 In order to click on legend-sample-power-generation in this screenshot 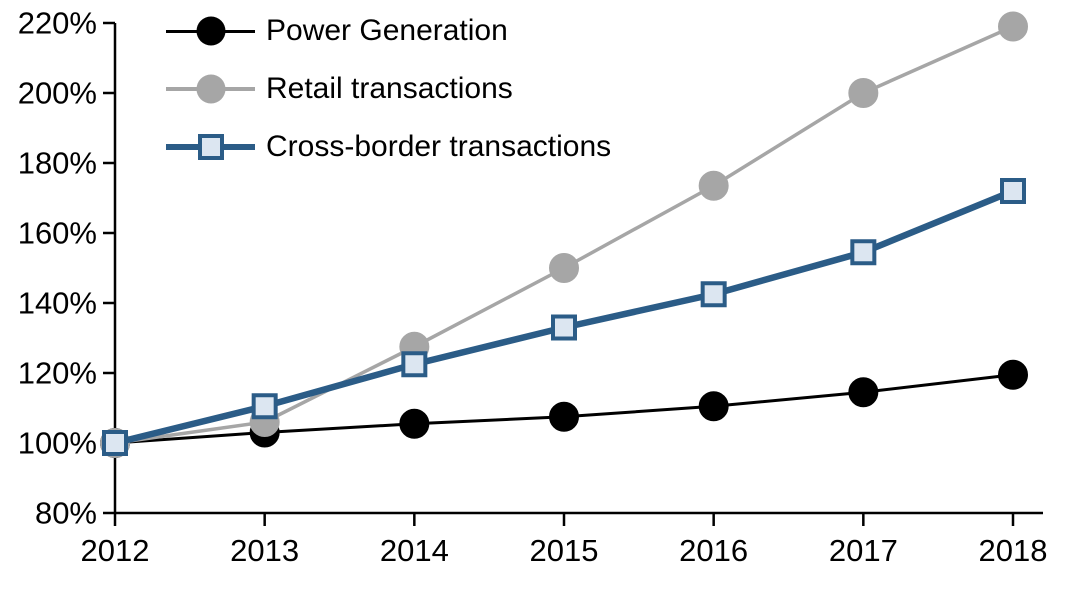, I will do `click(210, 31)`.